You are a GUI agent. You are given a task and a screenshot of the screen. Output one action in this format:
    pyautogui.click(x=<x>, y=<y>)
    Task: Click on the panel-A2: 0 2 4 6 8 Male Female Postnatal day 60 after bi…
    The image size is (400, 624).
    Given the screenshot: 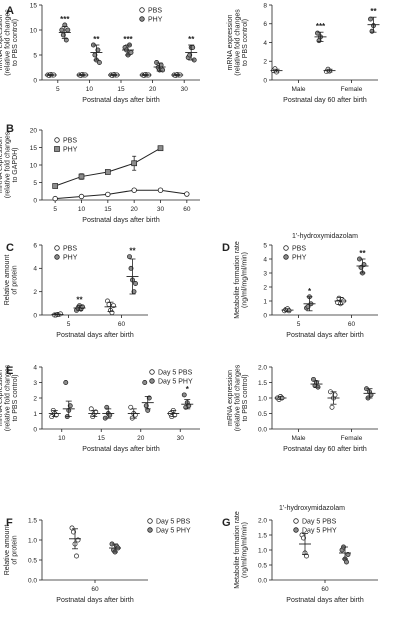 What is the action you would take?
    pyautogui.click(x=303, y=53)
    